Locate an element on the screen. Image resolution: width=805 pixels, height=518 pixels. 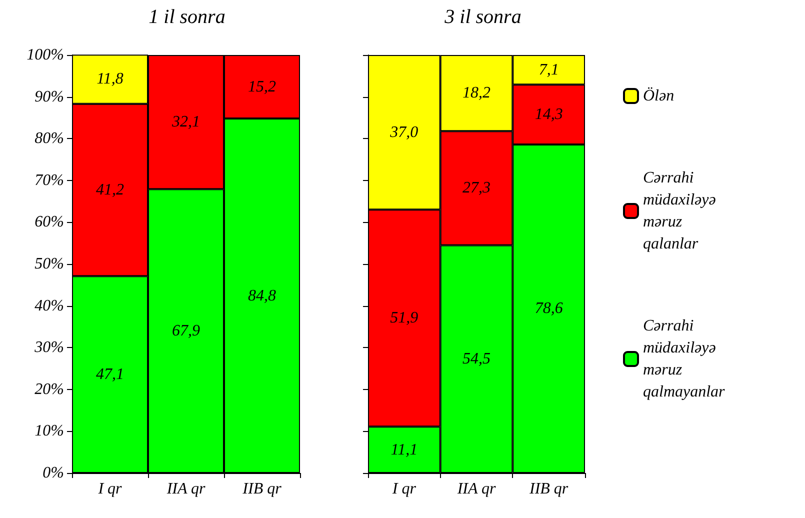
y-tick-label: 40% is located at coordinates (49, 305).